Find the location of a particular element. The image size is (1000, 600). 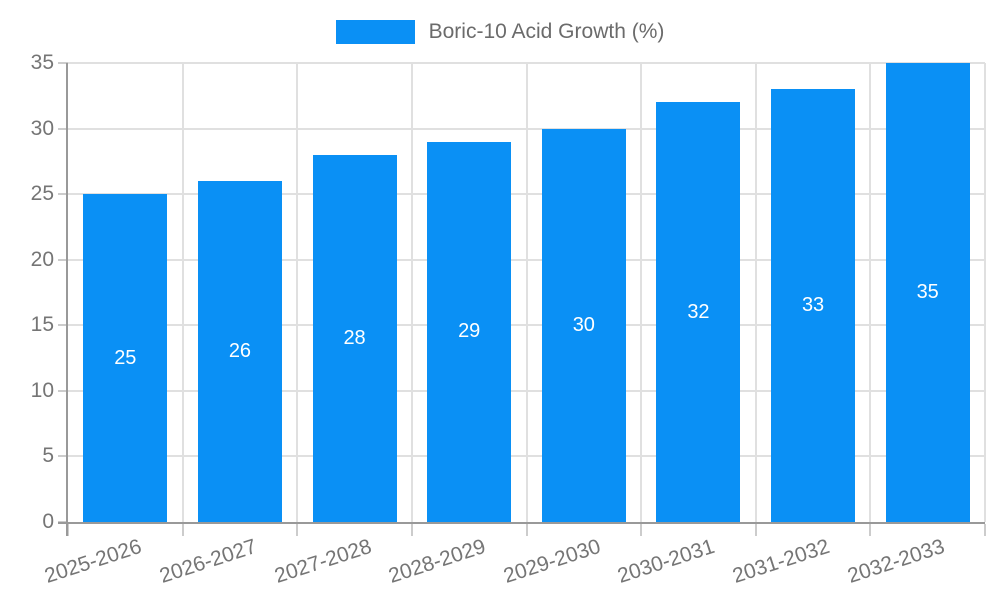

x-axis-line is located at coordinates (521, 523).